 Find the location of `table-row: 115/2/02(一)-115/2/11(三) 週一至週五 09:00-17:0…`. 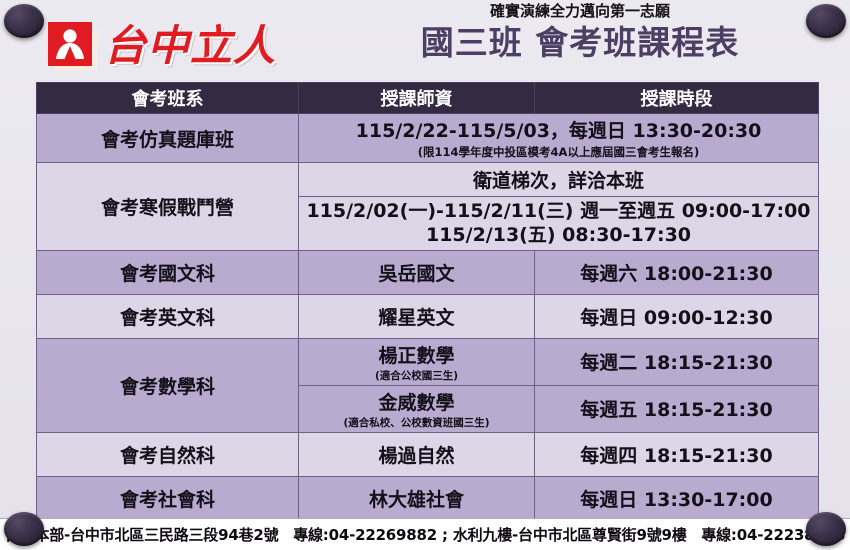

table-row: 115/2/02(一)-115/2/11(三) 週一至週五 09:00-17:0… is located at coordinates (428, 223).